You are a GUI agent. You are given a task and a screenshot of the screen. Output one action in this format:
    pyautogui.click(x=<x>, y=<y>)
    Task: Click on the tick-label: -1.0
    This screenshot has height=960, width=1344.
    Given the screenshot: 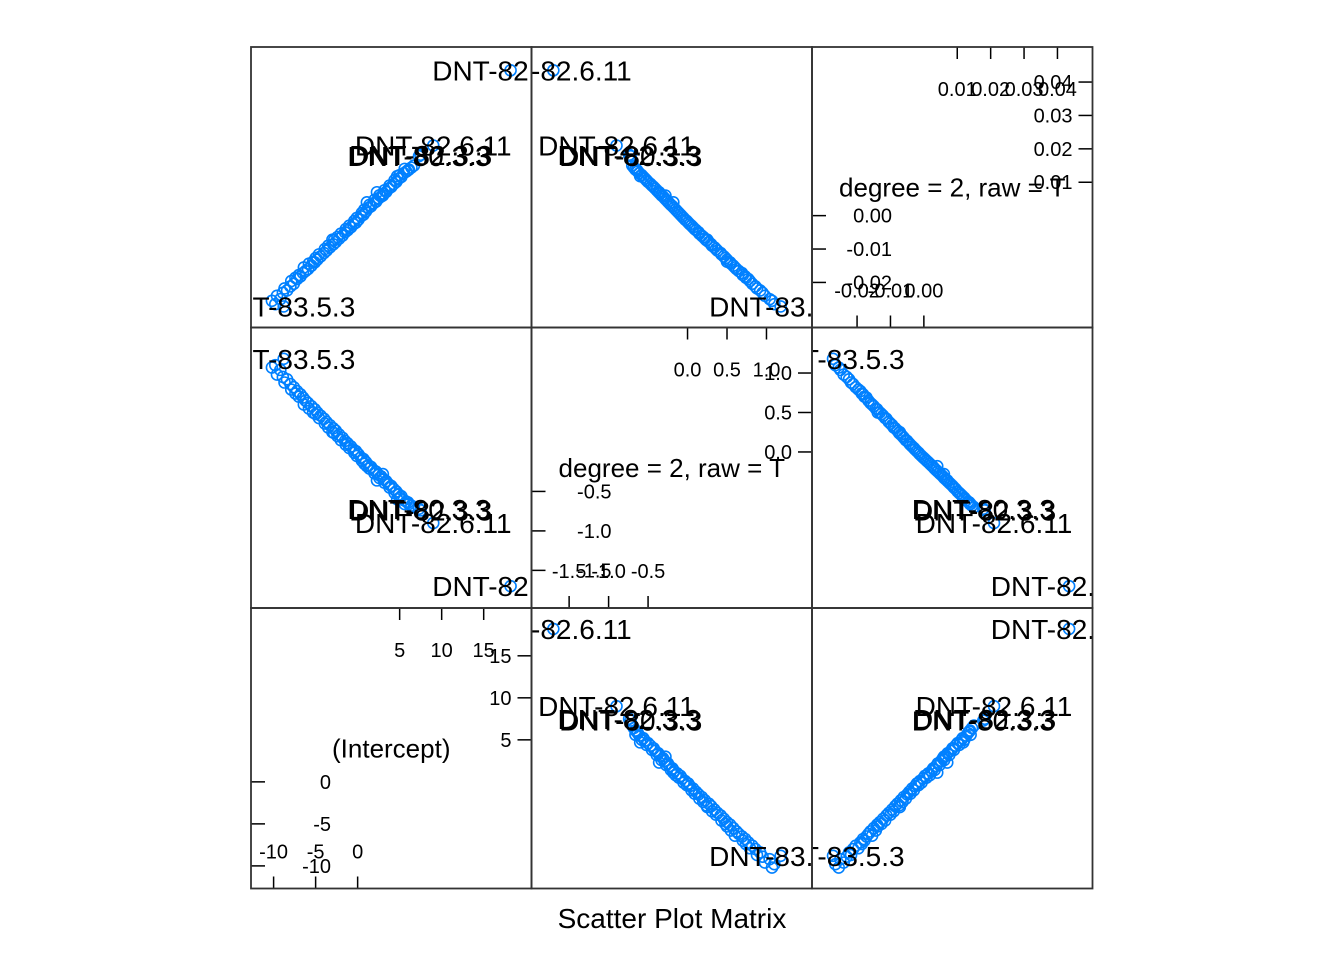 What is the action you would take?
    pyautogui.click(x=594, y=532)
    